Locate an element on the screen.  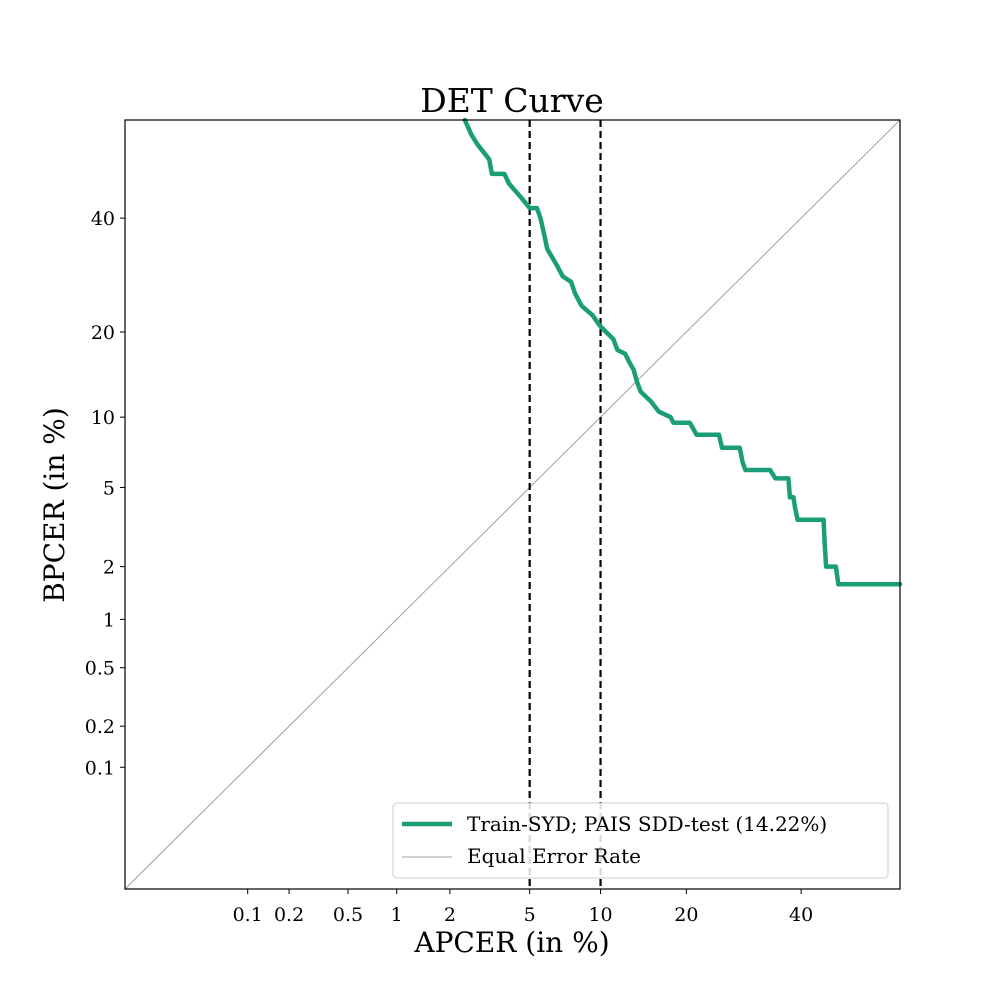
y-tick-label-40: 40 is located at coordinates (103, 219).